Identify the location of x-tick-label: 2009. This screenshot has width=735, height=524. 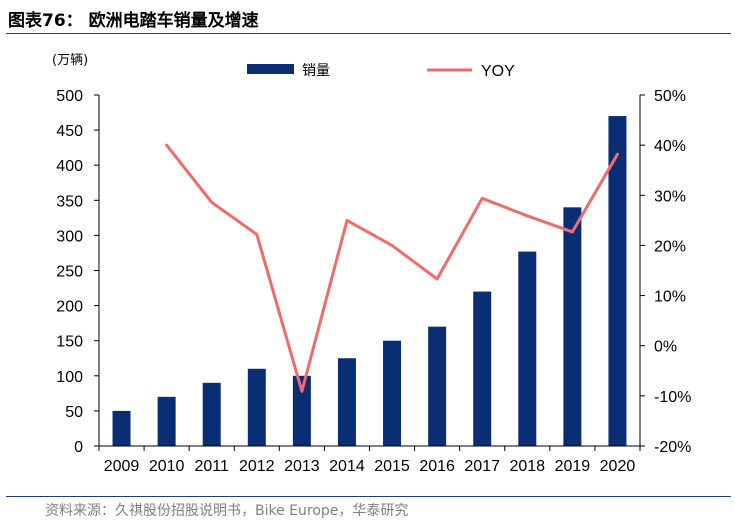
(122, 466).